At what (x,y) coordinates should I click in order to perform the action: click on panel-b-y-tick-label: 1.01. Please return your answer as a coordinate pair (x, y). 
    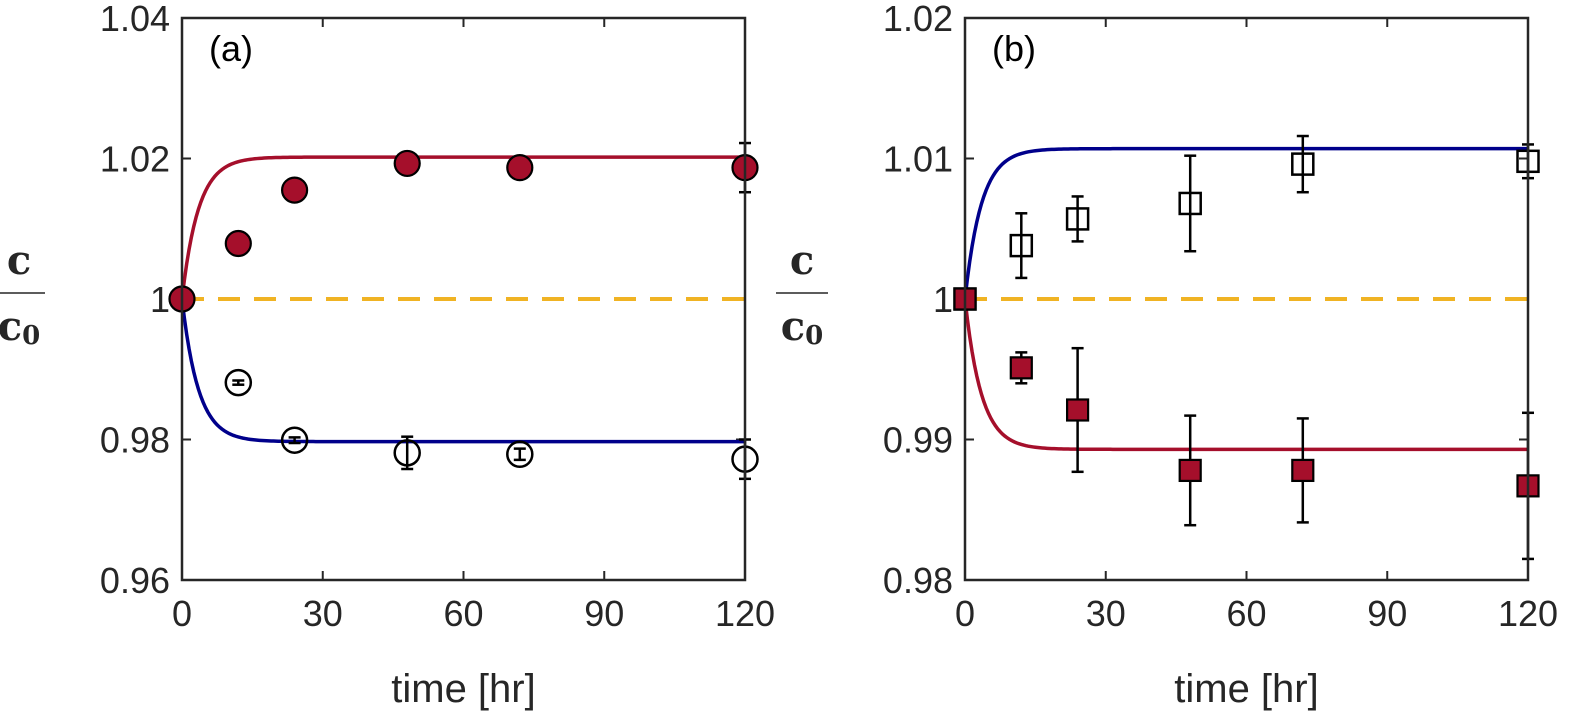
    Looking at the image, I should click on (918, 159).